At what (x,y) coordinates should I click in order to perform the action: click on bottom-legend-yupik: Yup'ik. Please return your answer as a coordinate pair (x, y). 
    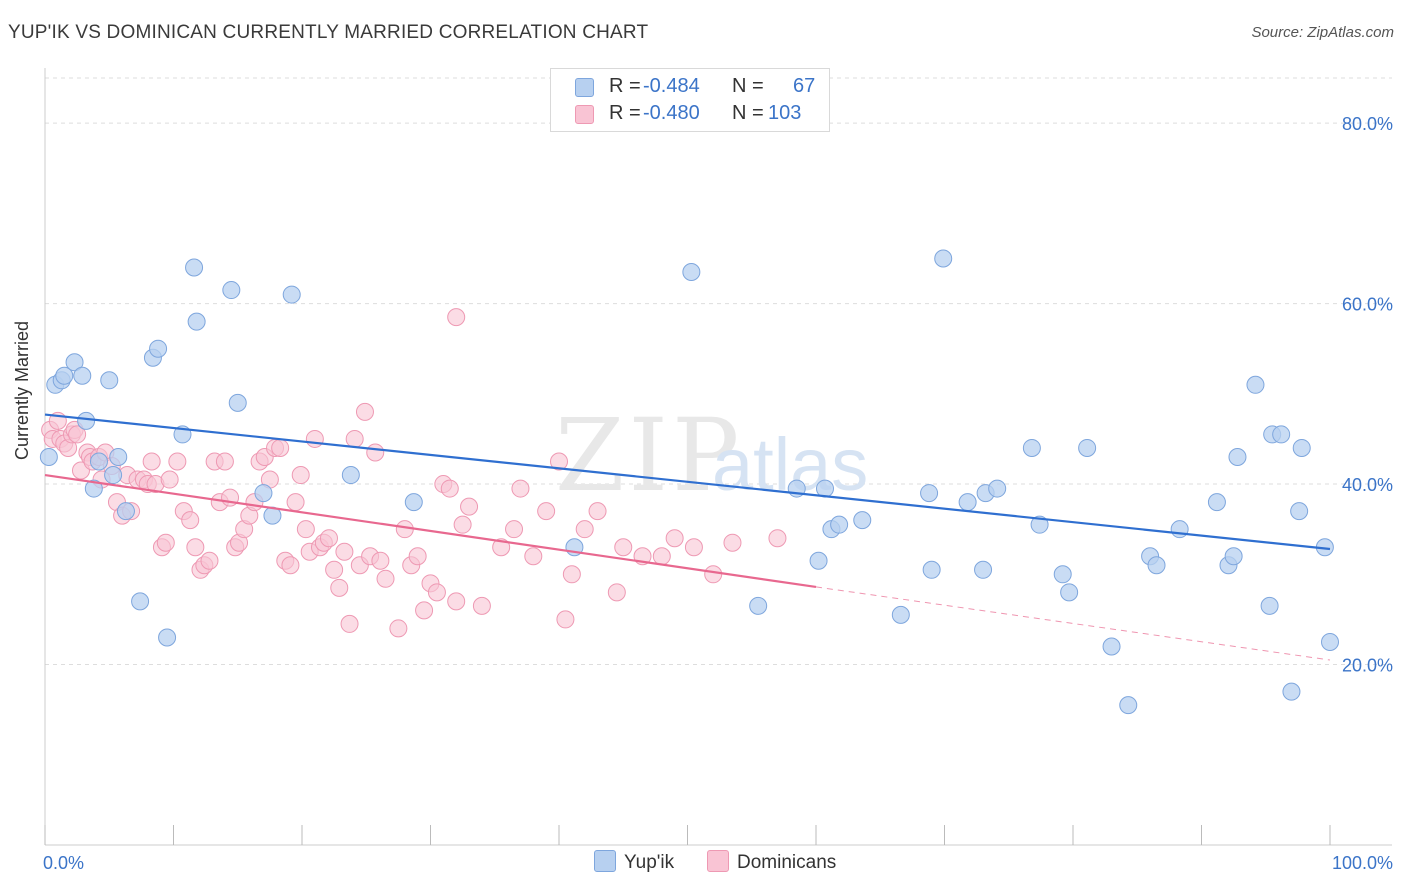
    Looking at the image, I should click on (634, 862).